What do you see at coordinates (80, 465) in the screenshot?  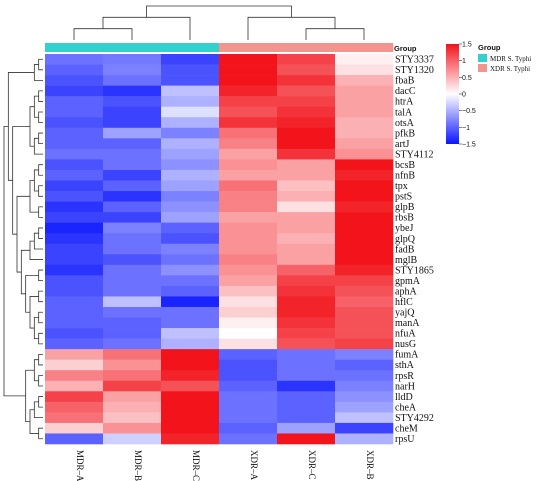 I see `column-label: MDR–A` at bounding box center [80, 465].